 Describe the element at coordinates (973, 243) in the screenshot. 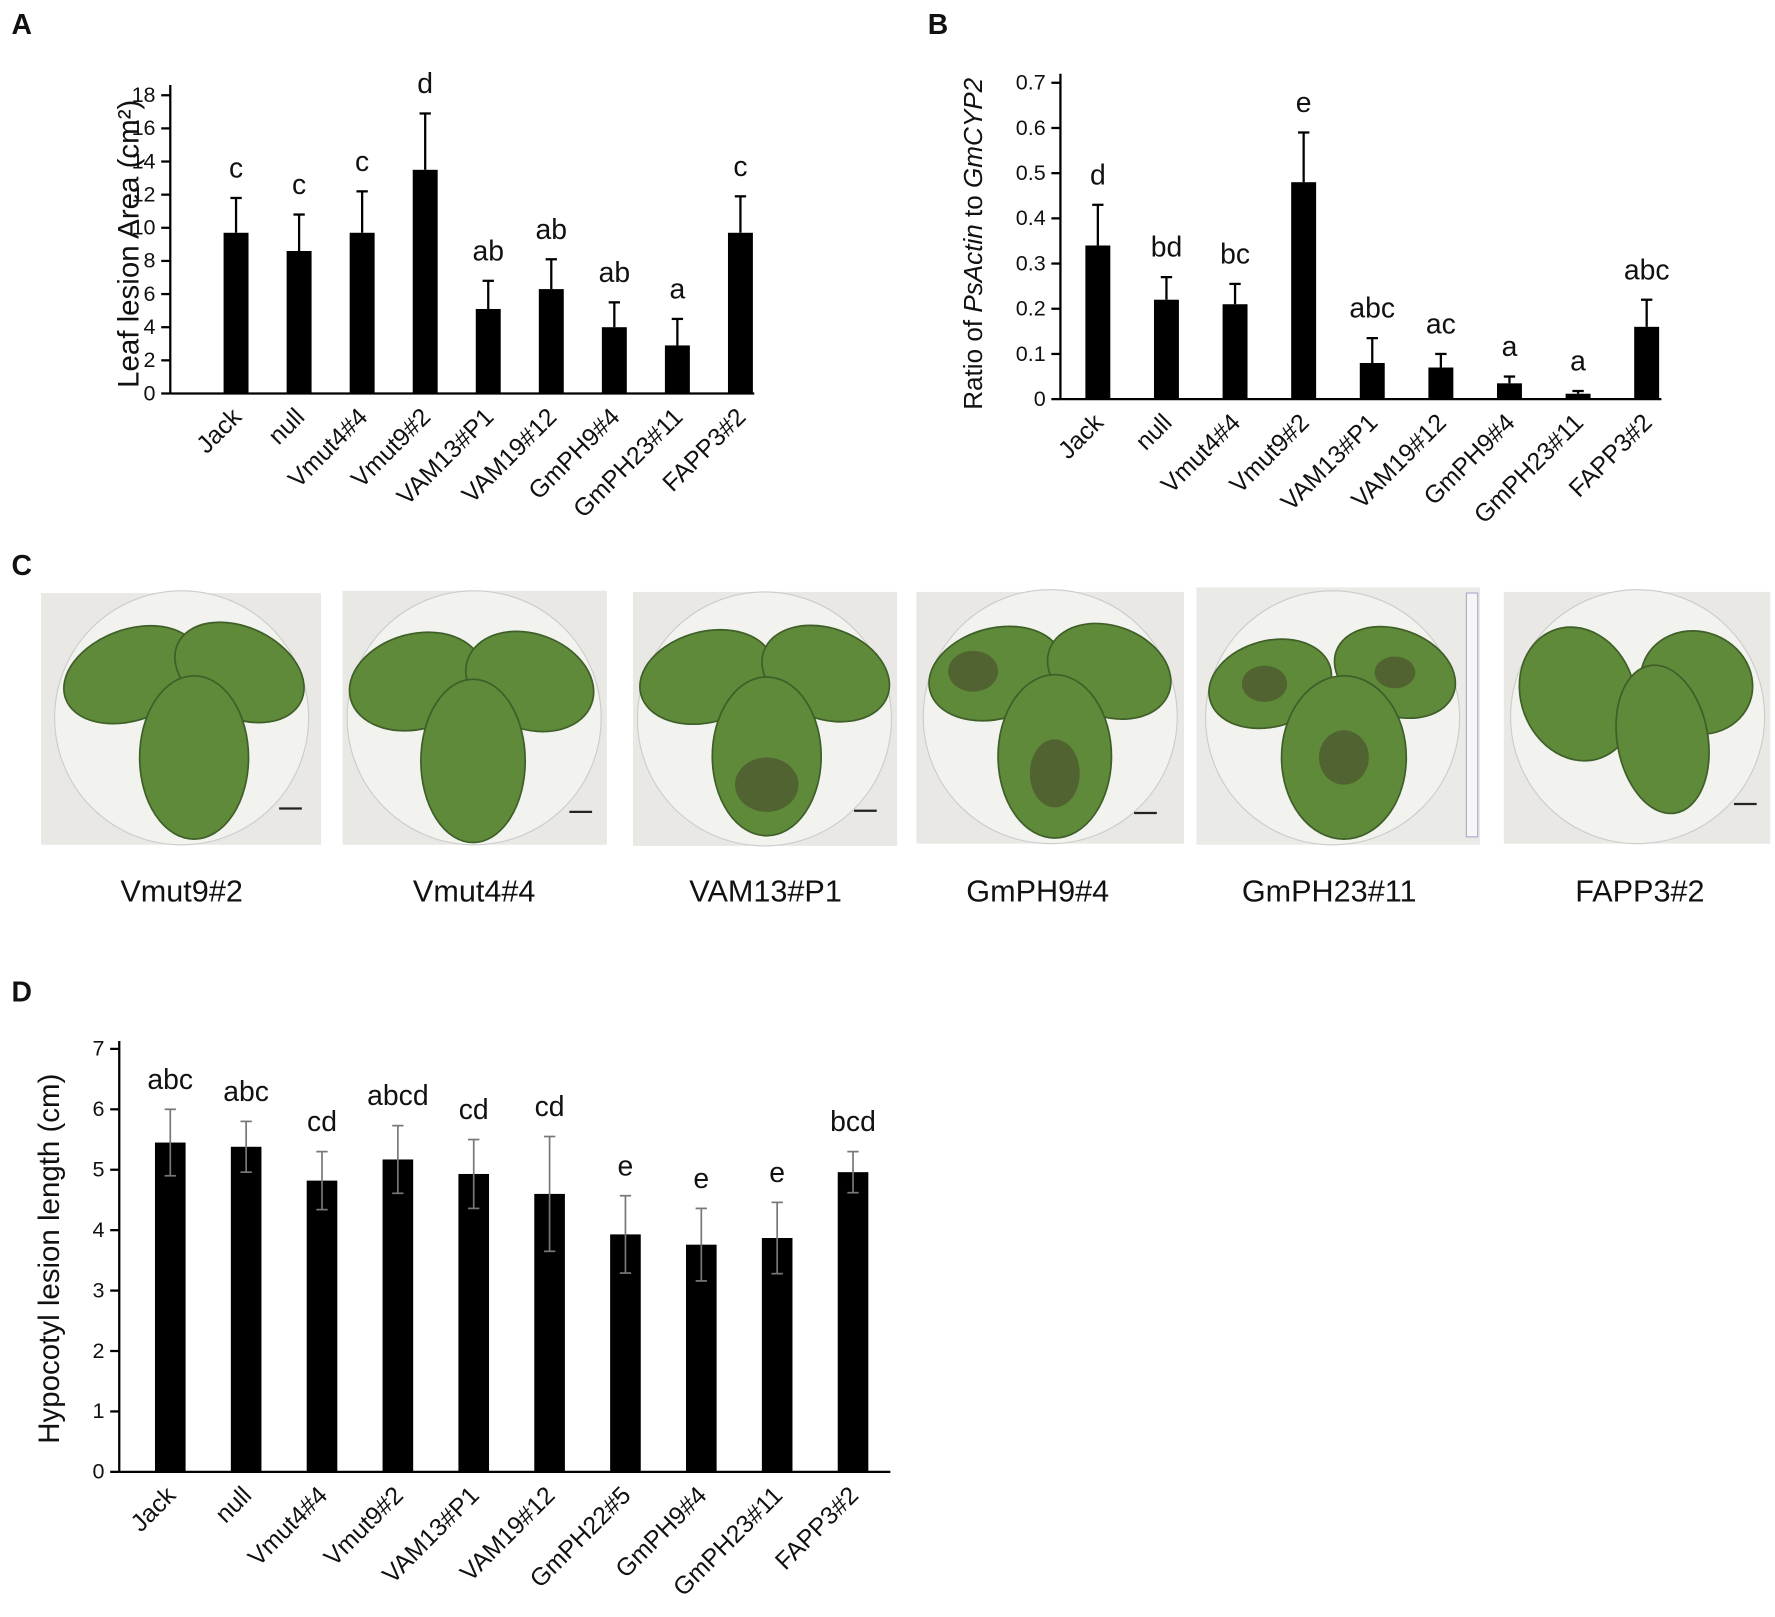

I see `y-axis-label: Ratio of PsActin to GmCYP2` at that location.